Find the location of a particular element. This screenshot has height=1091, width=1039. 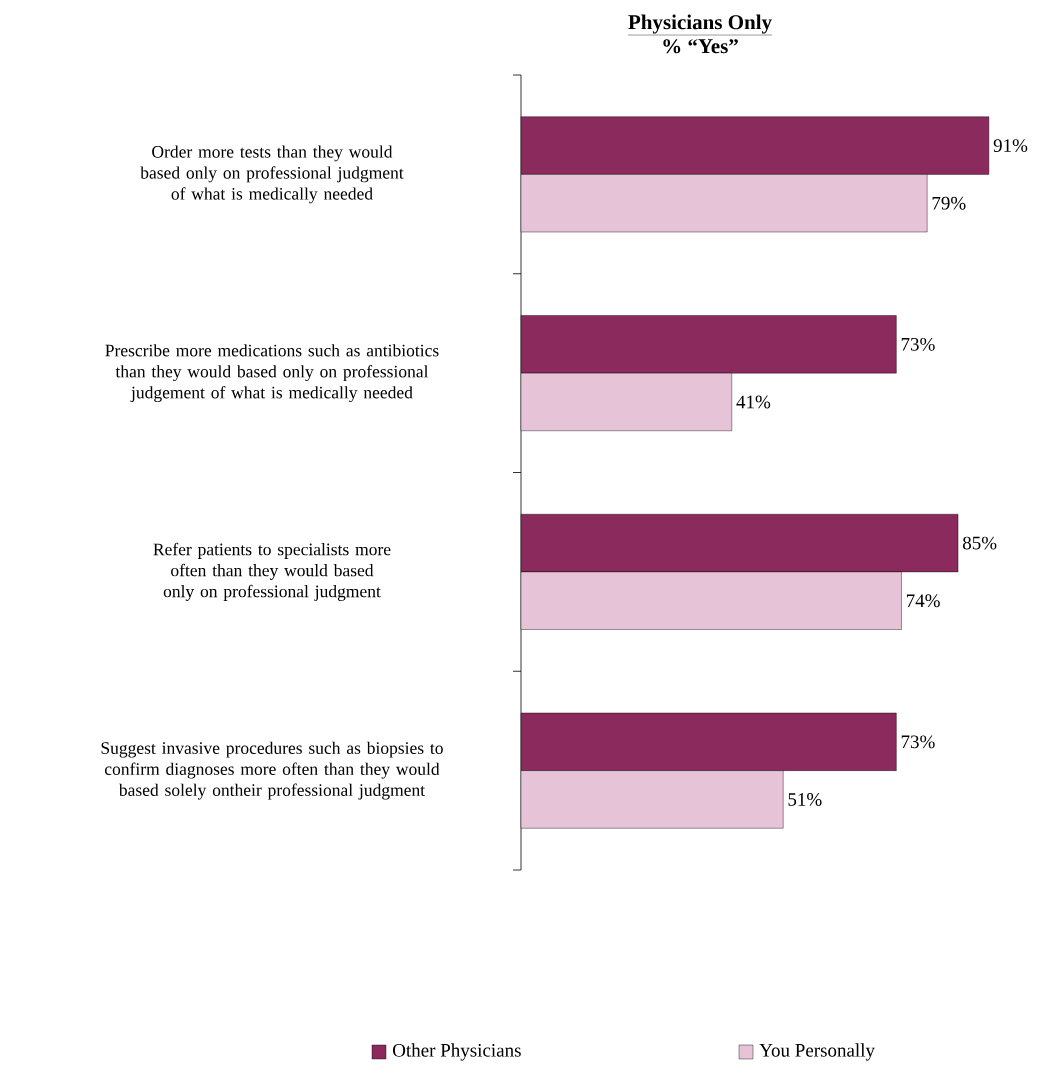

chart-subtitle: % “Yes” is located at coordinates (700, 46).